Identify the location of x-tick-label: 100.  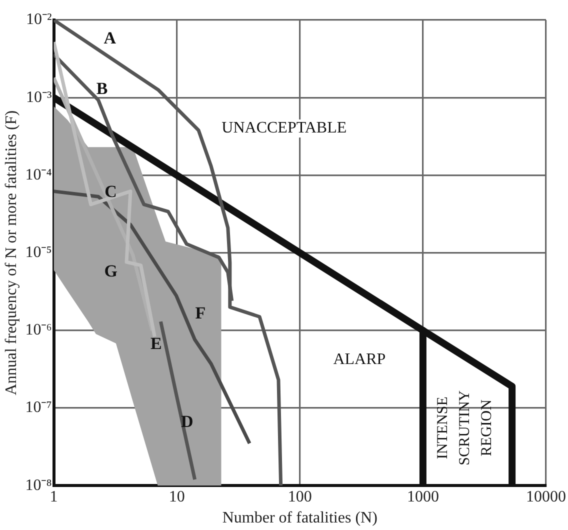
(300, 497).